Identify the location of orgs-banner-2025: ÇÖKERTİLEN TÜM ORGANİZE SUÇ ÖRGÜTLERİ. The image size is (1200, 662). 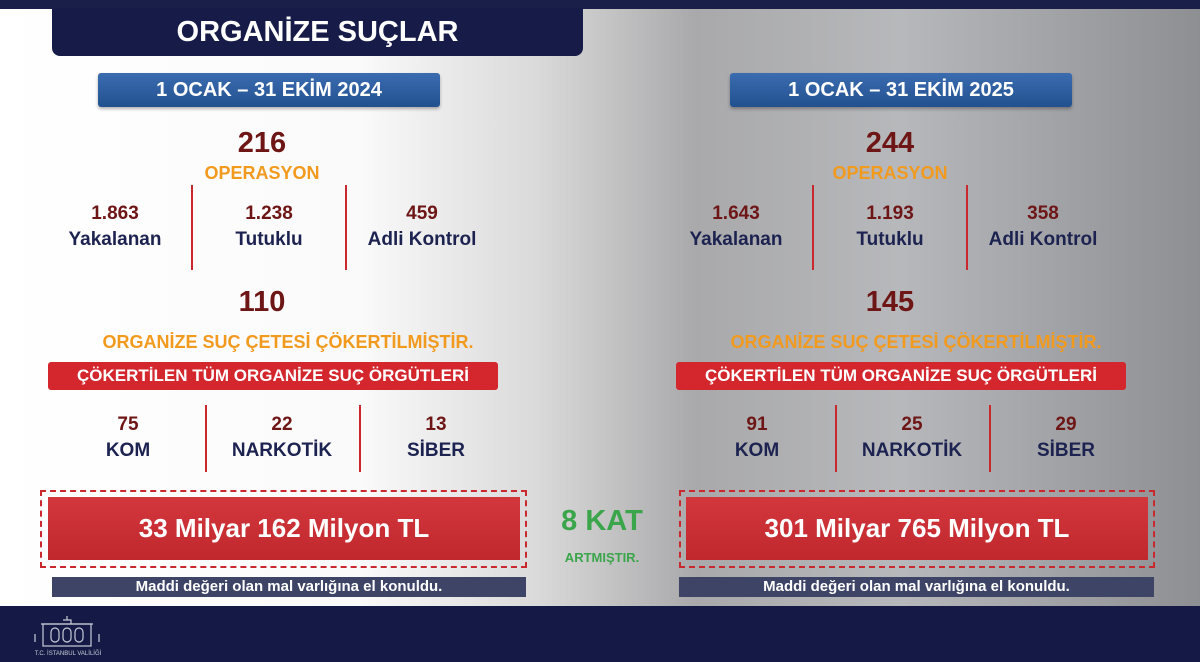
(901, 376).